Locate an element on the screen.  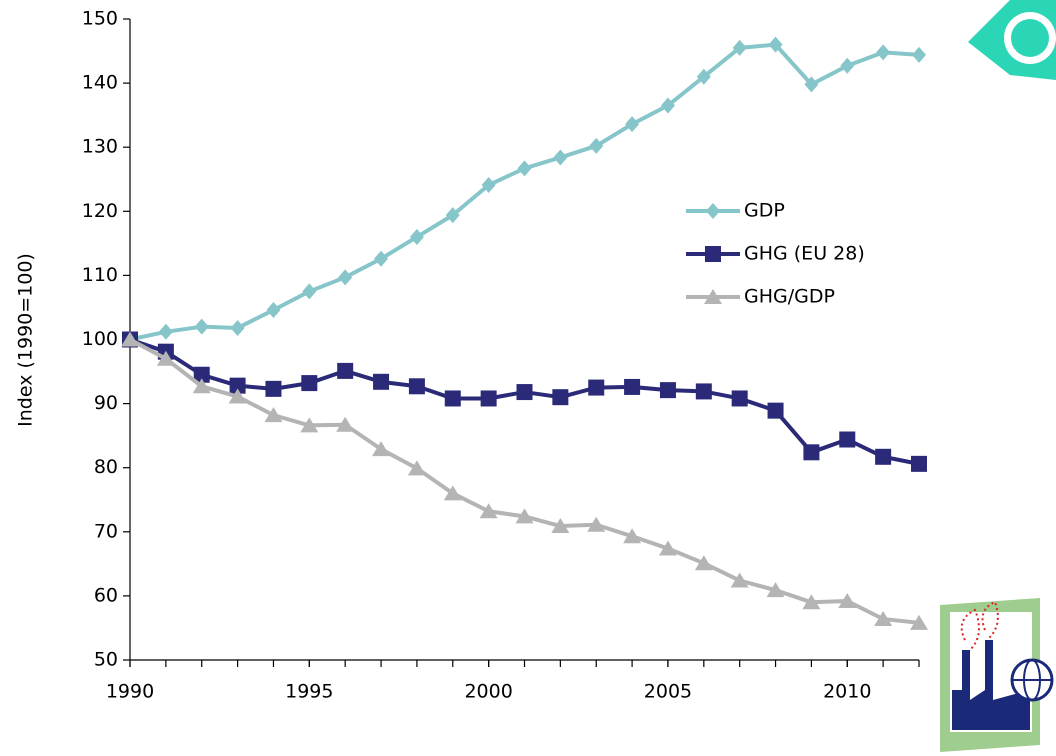
y-axis-label: Index (1990=100) is located at coordinates (26, 340).